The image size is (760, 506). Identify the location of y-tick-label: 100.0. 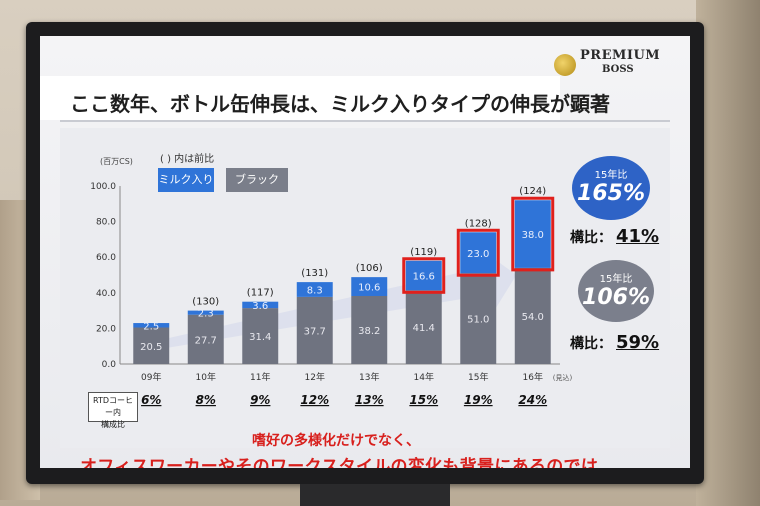
(103, 187).